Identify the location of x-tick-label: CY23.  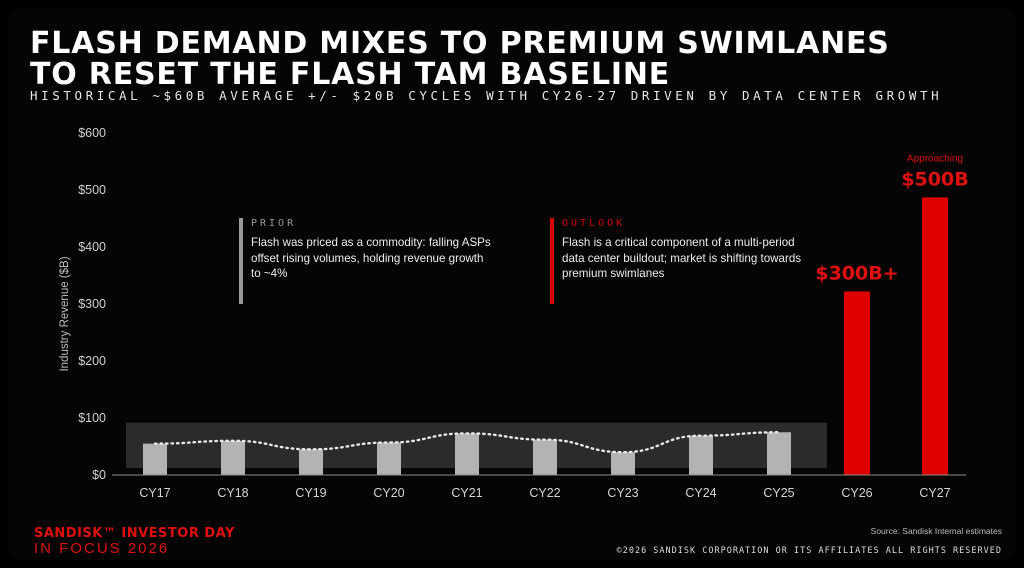
(622, 493).